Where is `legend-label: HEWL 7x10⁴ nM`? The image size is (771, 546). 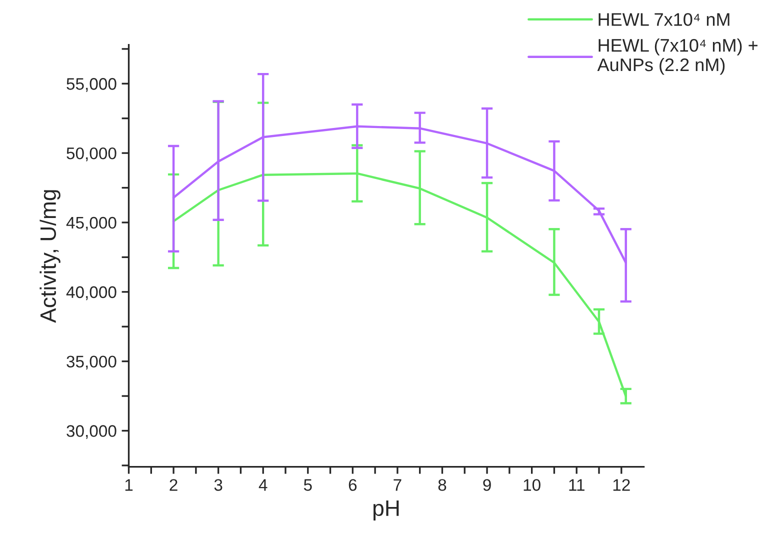
legend-label: HEWL 7x10⁴ nM is located at coordinates (664, 19).